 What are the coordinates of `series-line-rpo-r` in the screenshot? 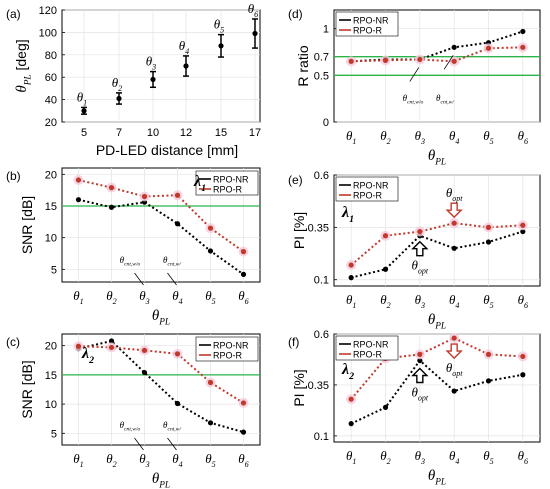 It's located at (437, 54).